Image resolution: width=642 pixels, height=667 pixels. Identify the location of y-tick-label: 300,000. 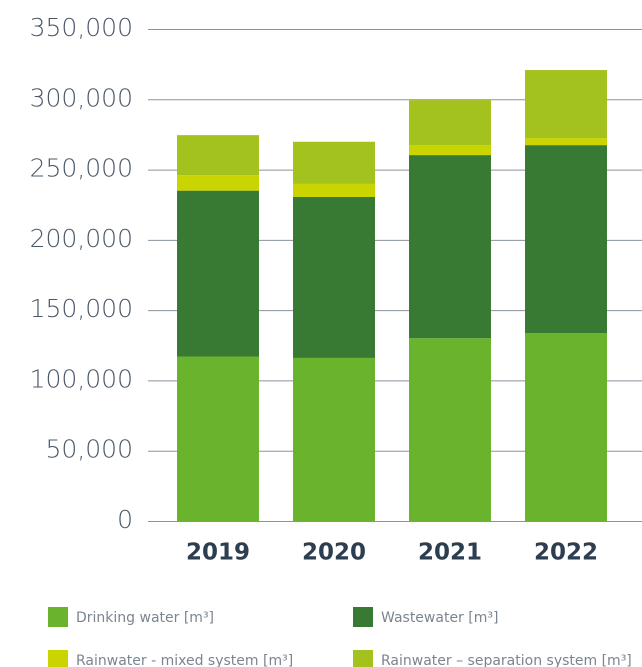
(81, 97).